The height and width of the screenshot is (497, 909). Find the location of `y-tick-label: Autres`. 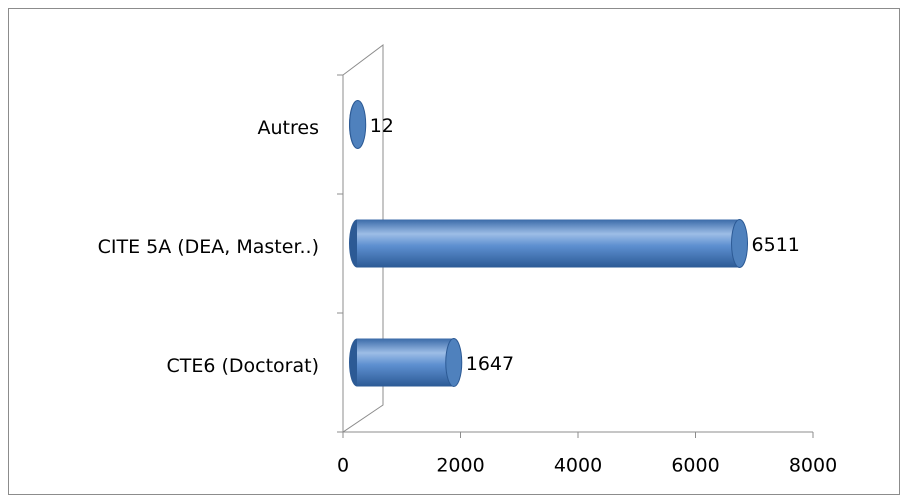

y-tick-label: Autres is located at coordinates (288, 128).